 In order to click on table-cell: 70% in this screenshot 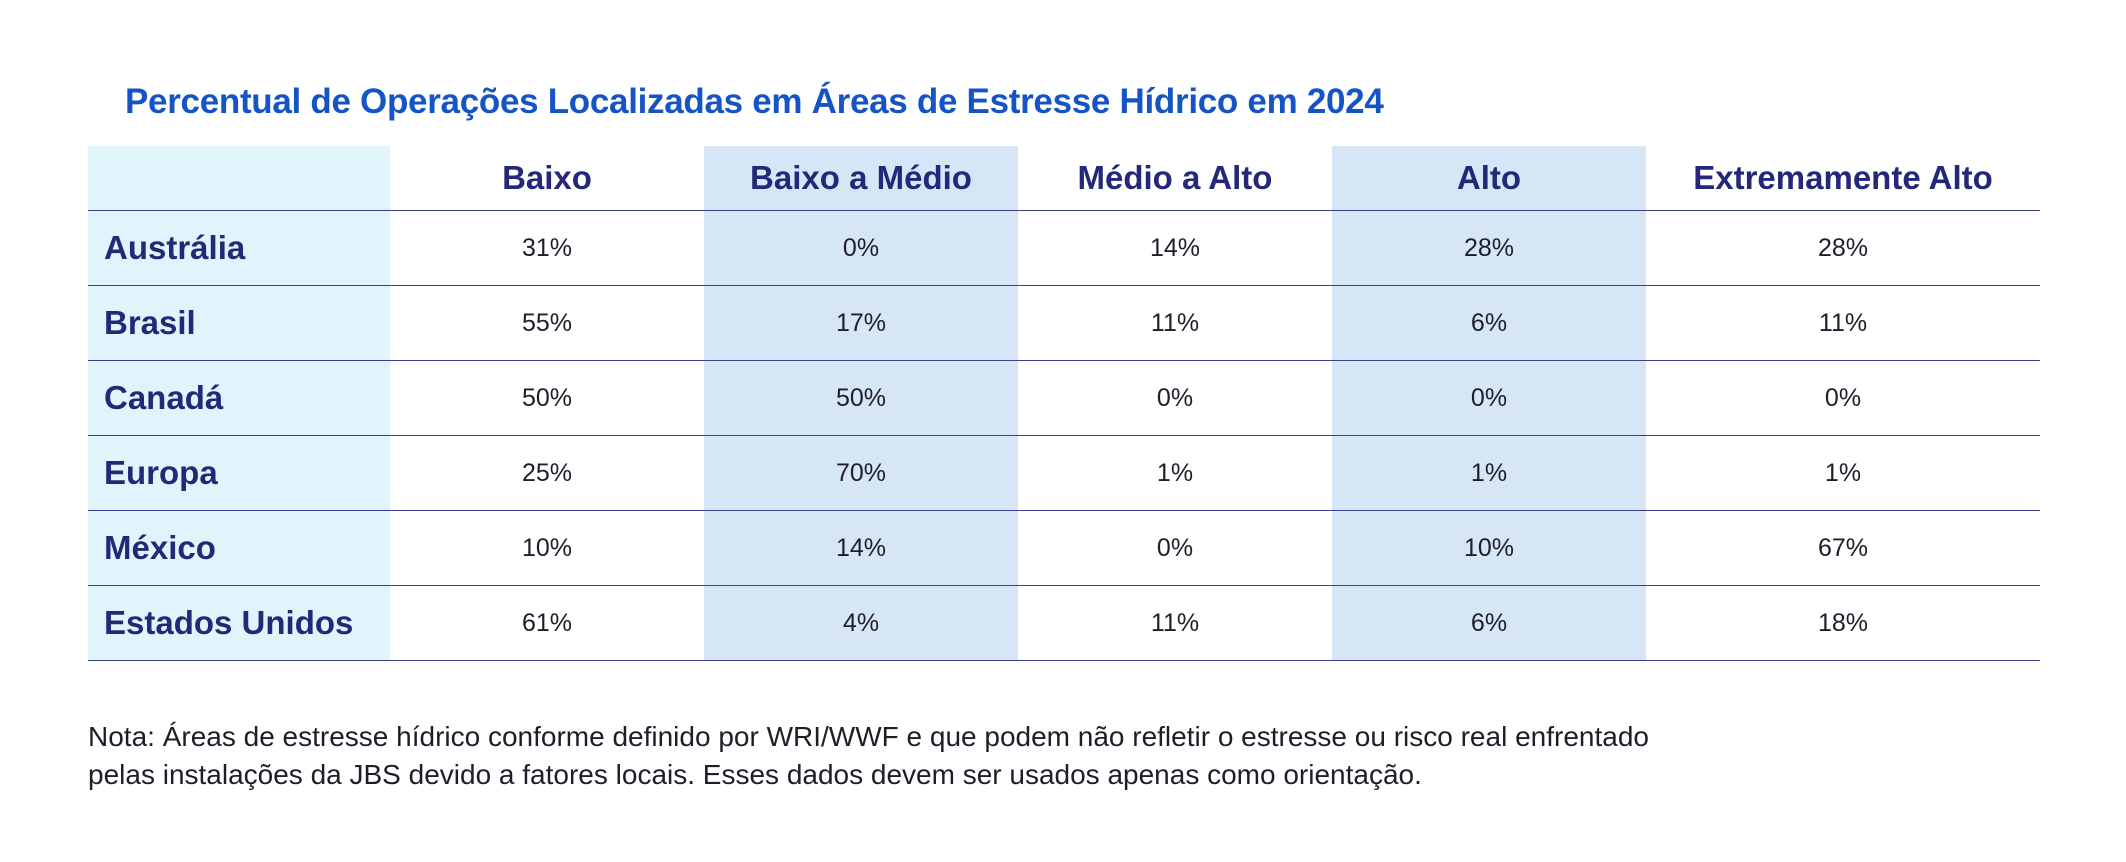, I will do `click(861, 473)`.